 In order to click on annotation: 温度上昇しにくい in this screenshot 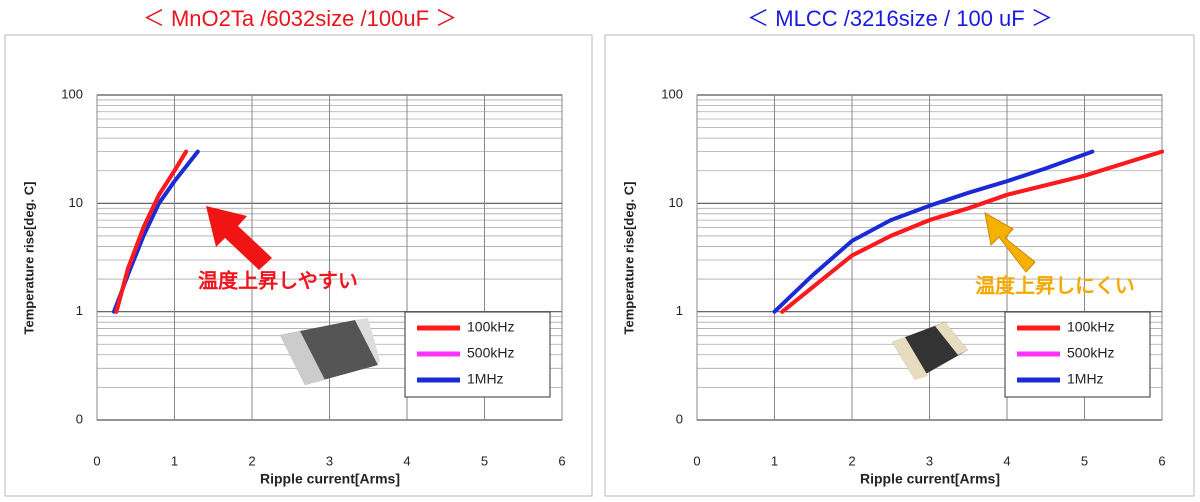, I will do `click(1055, 285)`.